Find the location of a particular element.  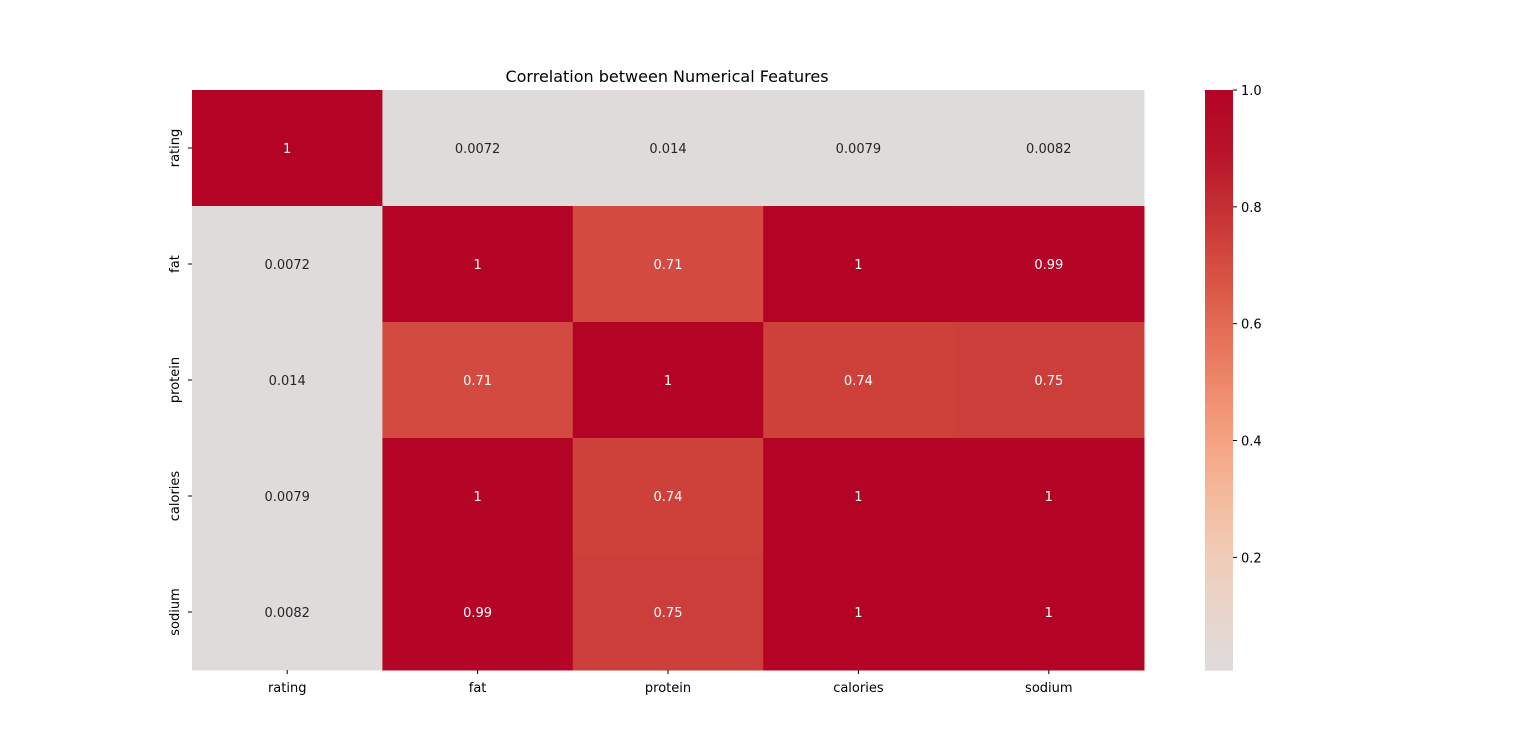

heatmap-cell-rating-calories is located at coordinates (859, 148).